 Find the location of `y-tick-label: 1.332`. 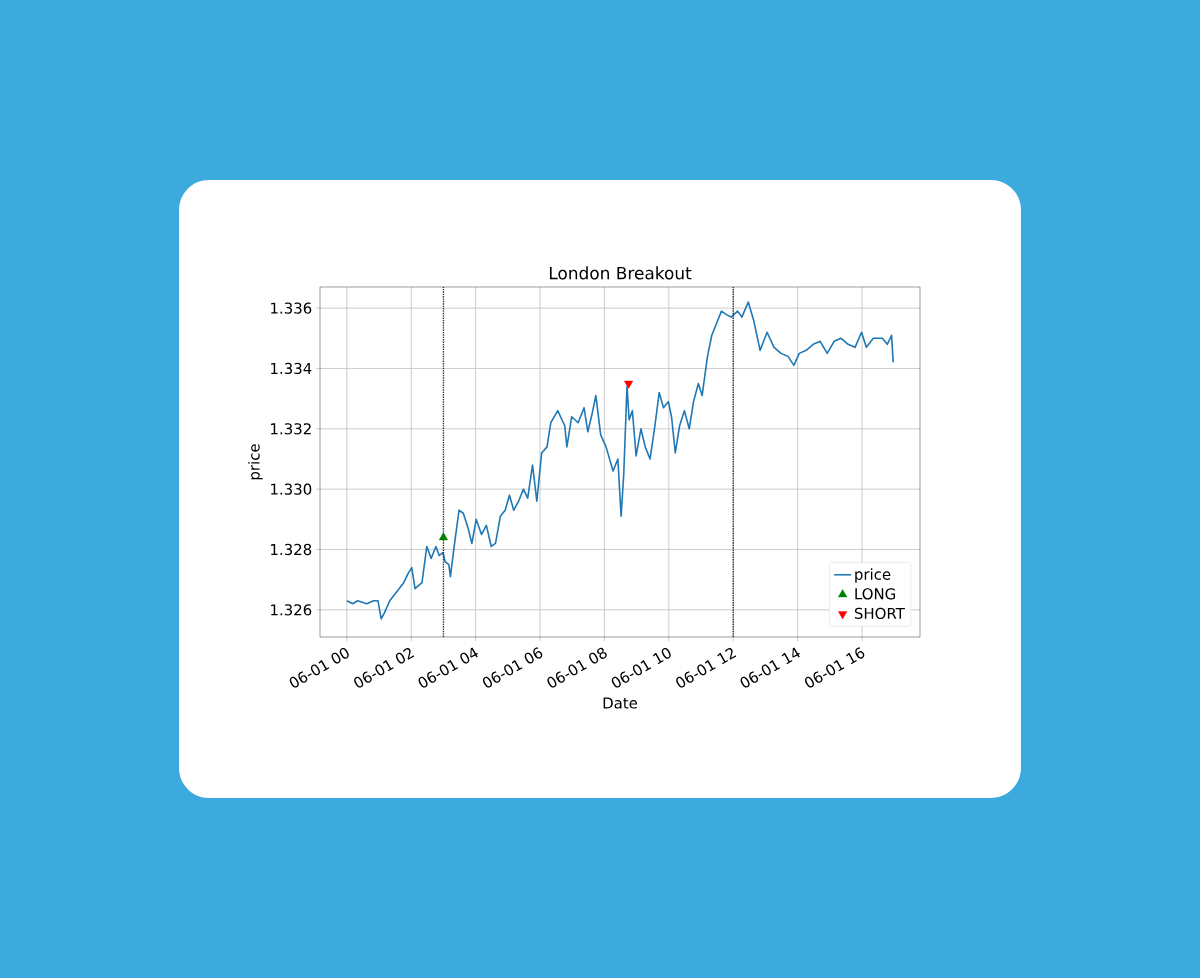

y-tick-label: 1.332 is located at coordinates (291, 429).